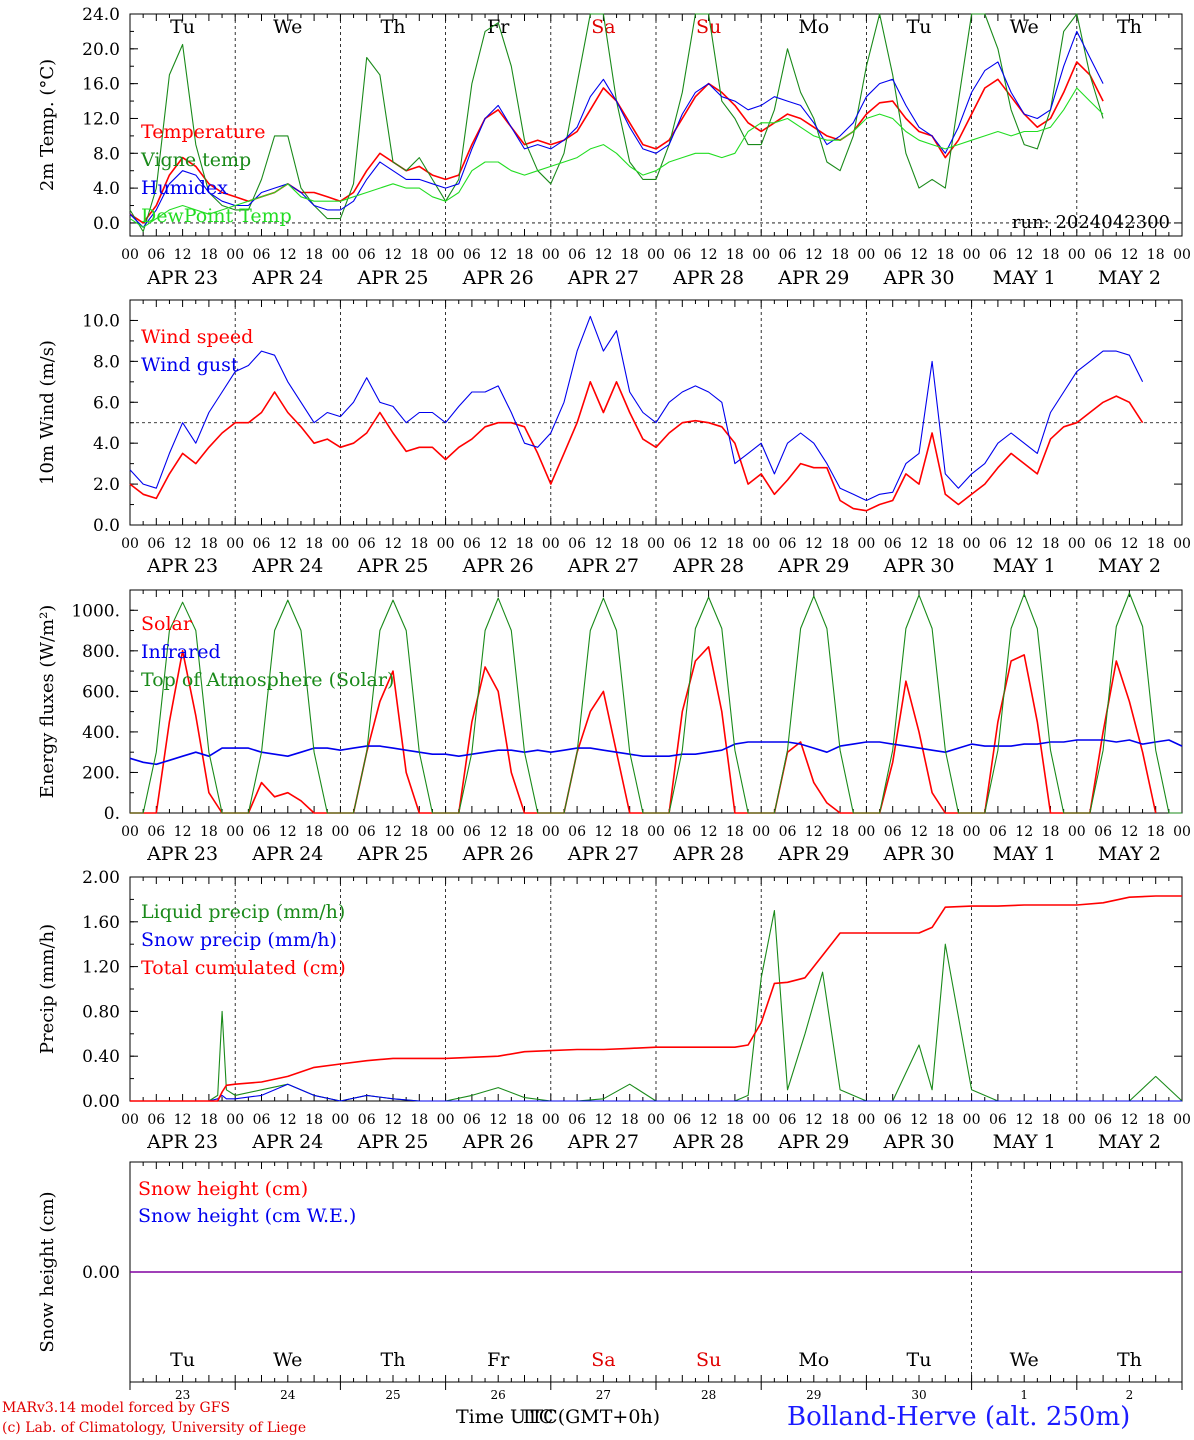 Image resolution: width=1194 pixels, height=1440 pixels. What do you see at coordinates (195, 160) in the screenshot?
I see `legend-entry: Vigne temp` at bounding box center [195, 160].